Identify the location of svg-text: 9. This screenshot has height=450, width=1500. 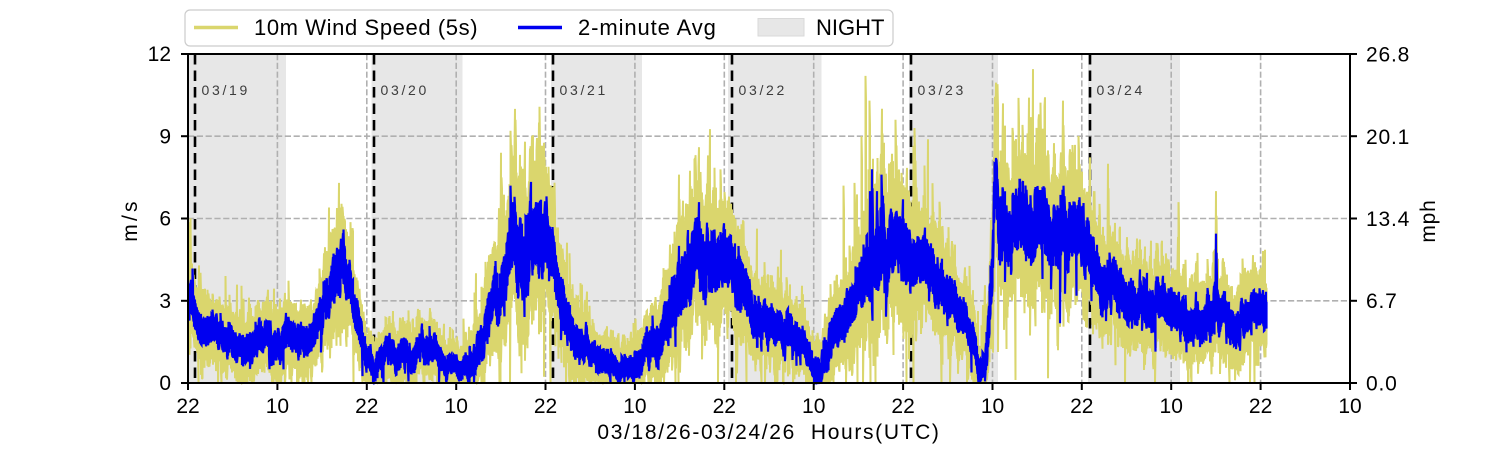
(165, 136).